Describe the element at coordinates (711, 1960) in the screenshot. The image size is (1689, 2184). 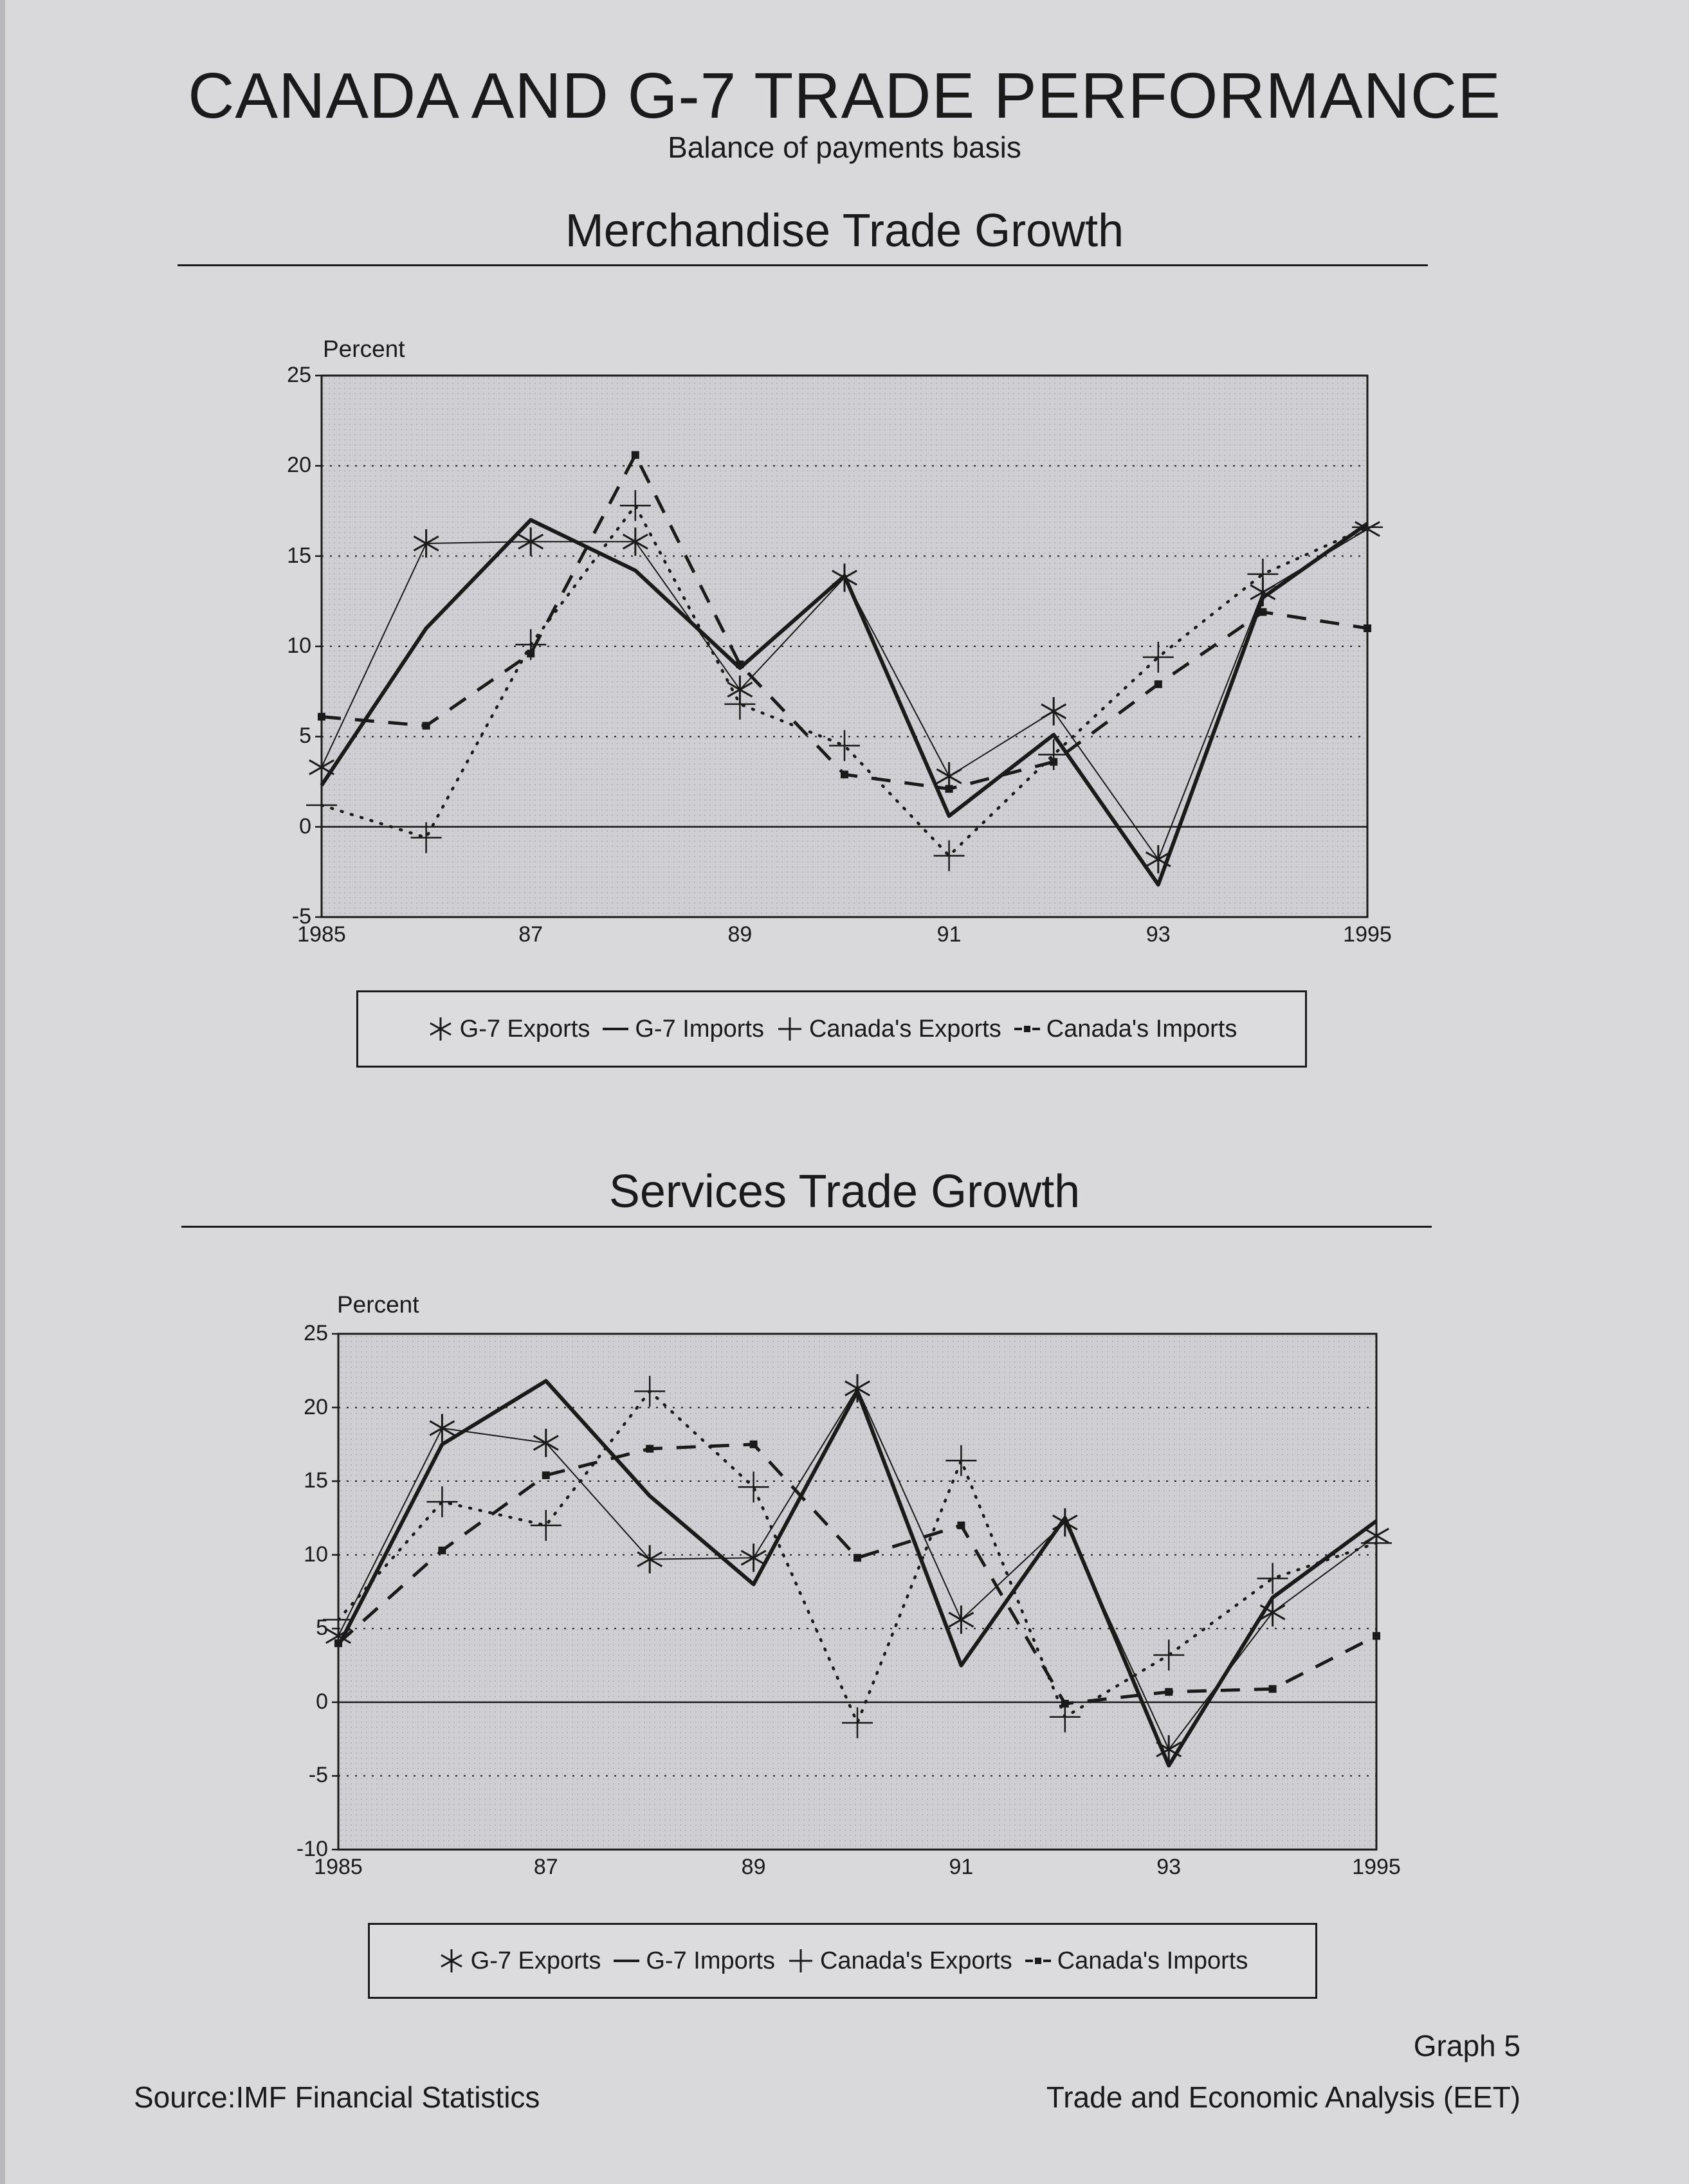
I see `legend-label: G-7 Imports` at that location.